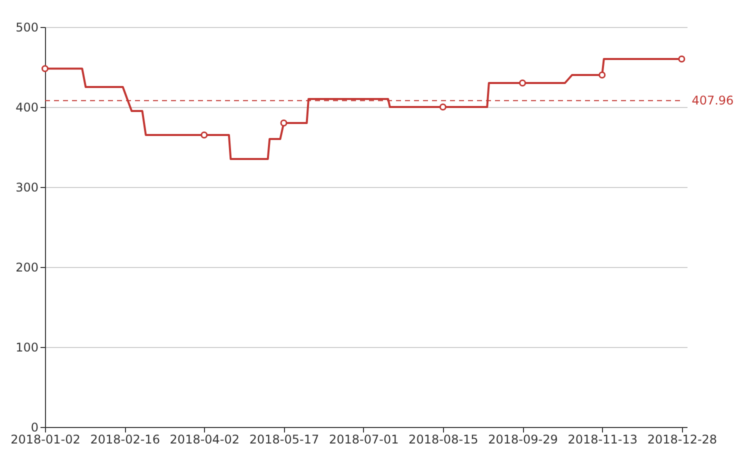 This screenshot has height=457, width=750. I want to click on y-tick-label: 0, so click(34, 427).